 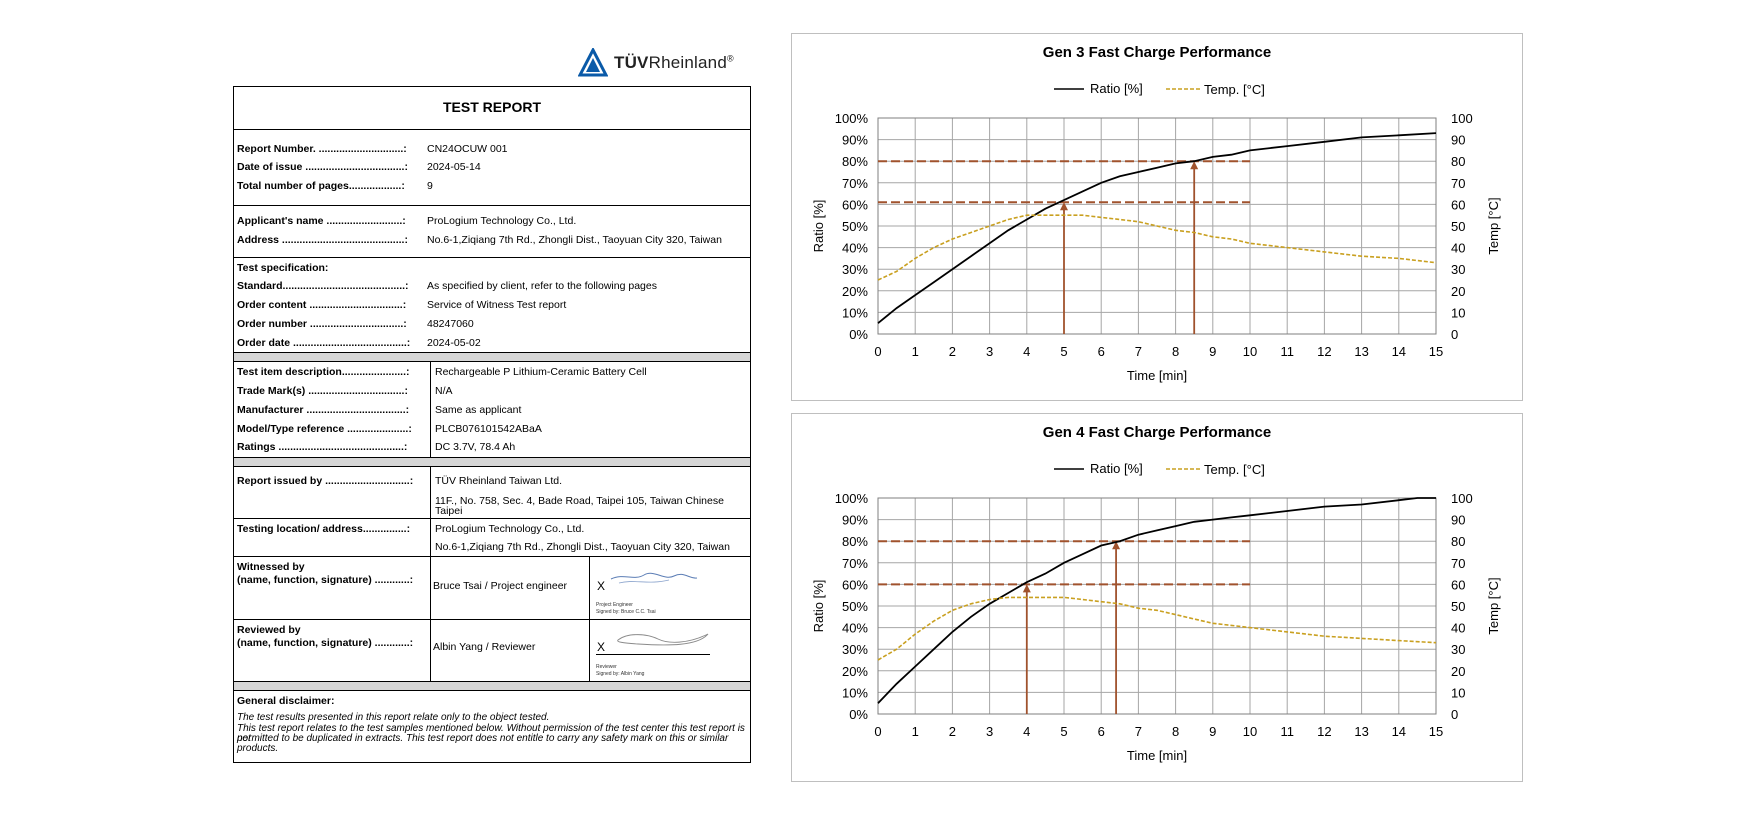 I want to click on section-gap, so click(x=492, y=357).